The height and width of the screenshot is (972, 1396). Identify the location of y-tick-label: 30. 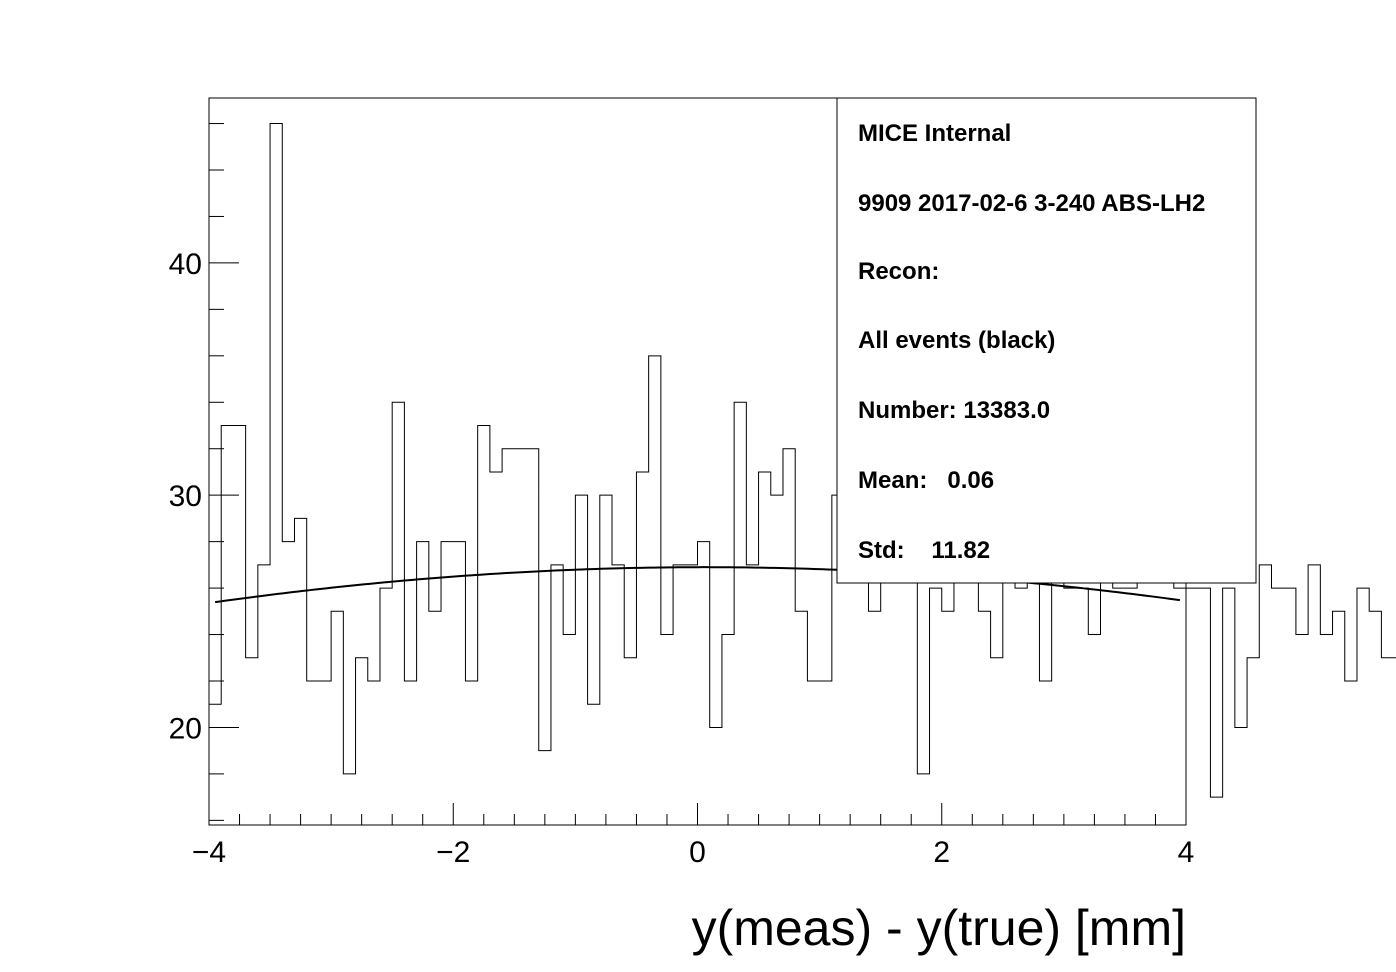
(185, 496).